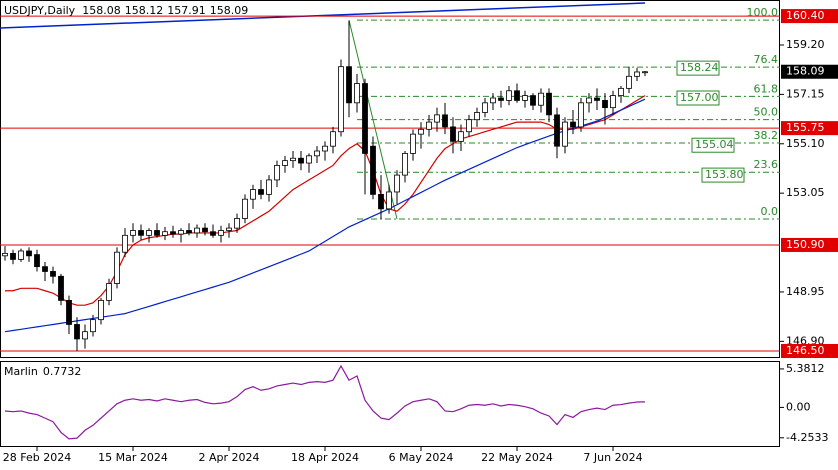 The height and width of the screenshot is (470, 838). Describe the element at coordinates (805, 93) in the screenshot. I see `y-tick-label: 157.15` at that location.